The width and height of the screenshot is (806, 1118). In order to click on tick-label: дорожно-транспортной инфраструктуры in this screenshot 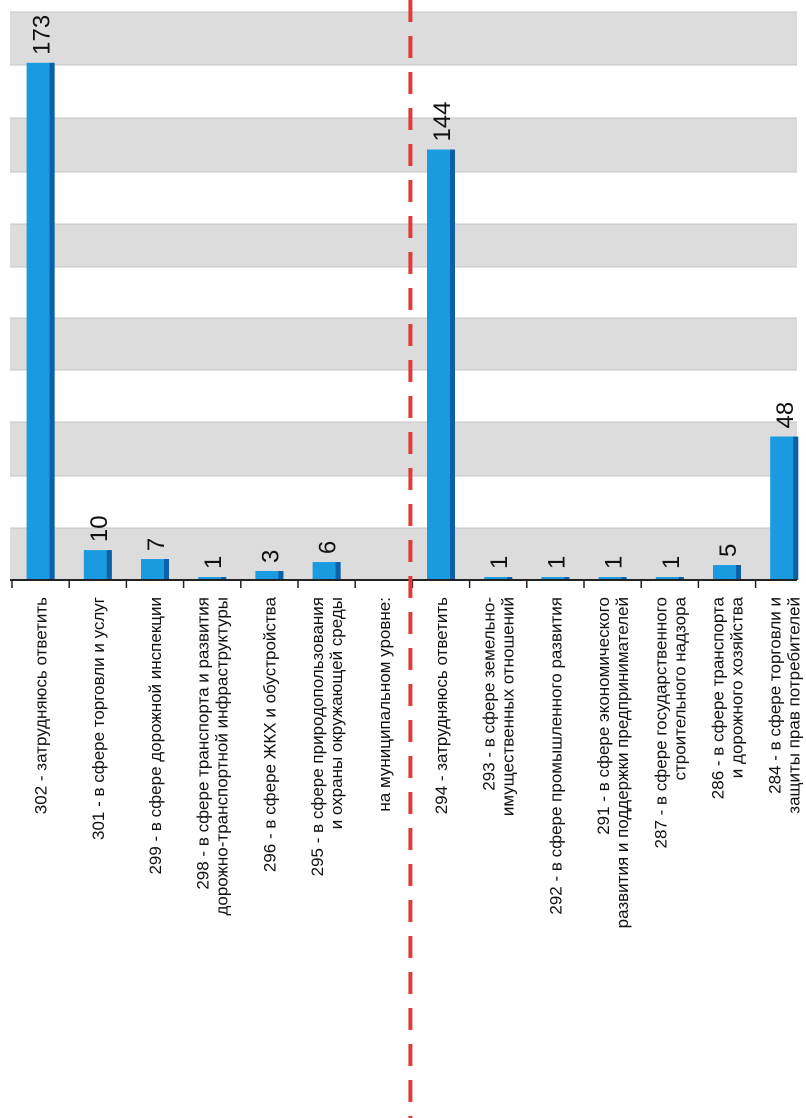, I will do `click(222, 756)`.